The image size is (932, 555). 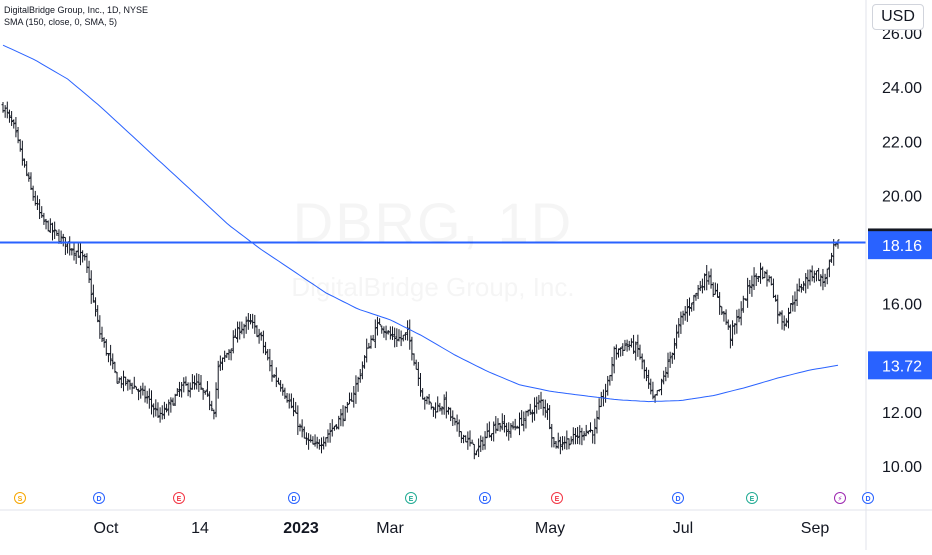 What do you see at coordinates (61, 22) in the screenshot?
I see `legend-indicator: SMA (150, close, 0, SMA, 5)` at bounding box center [61, 22].